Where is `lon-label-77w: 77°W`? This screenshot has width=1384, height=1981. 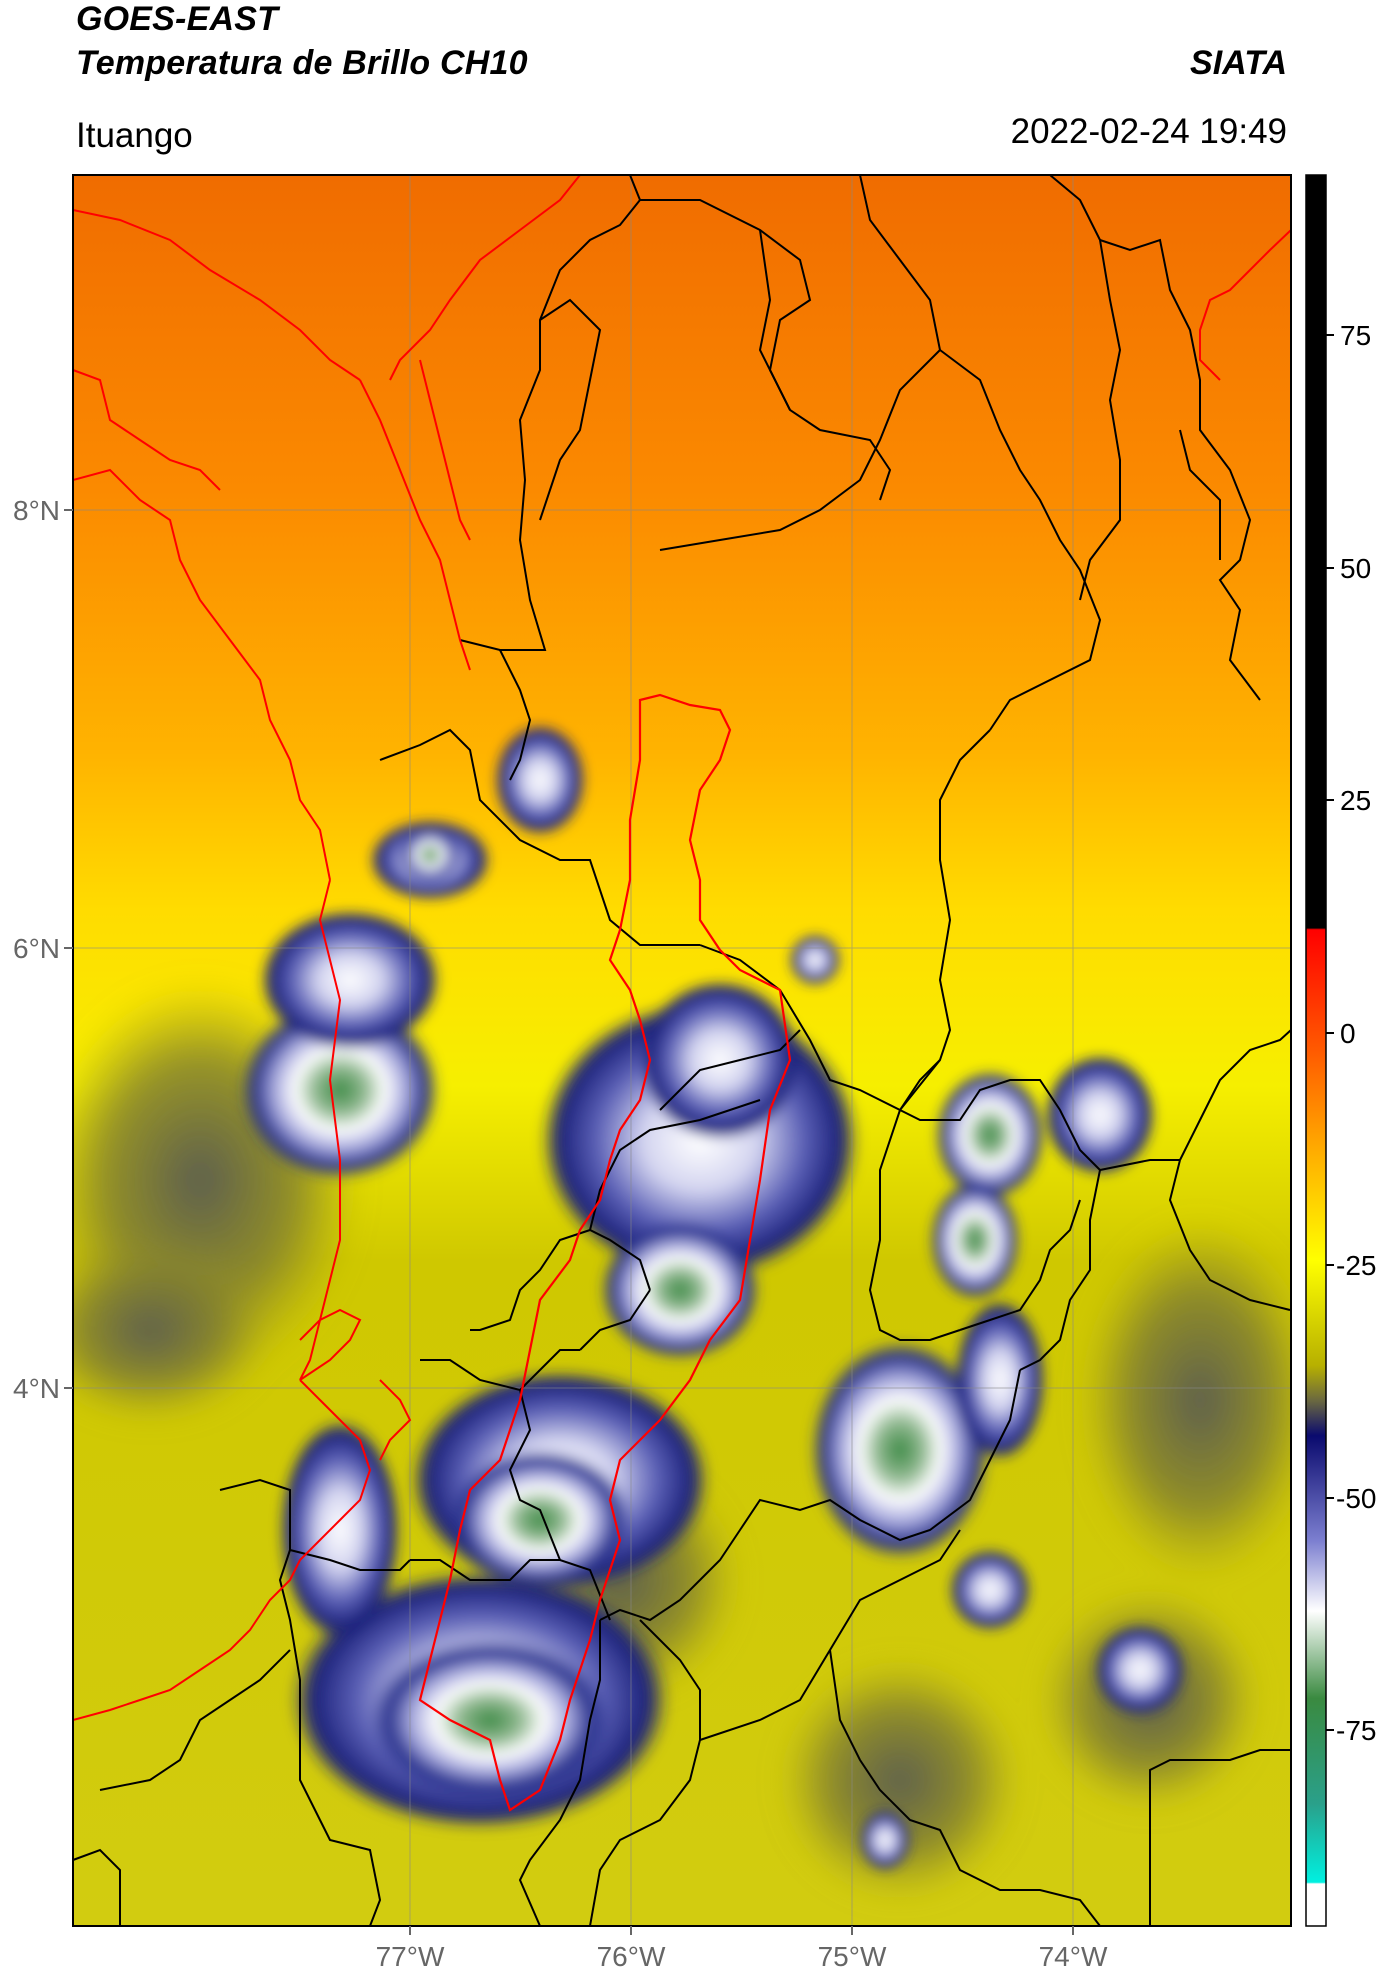 lon-label-77w: 77°W is located at coordinates (410, 1956).